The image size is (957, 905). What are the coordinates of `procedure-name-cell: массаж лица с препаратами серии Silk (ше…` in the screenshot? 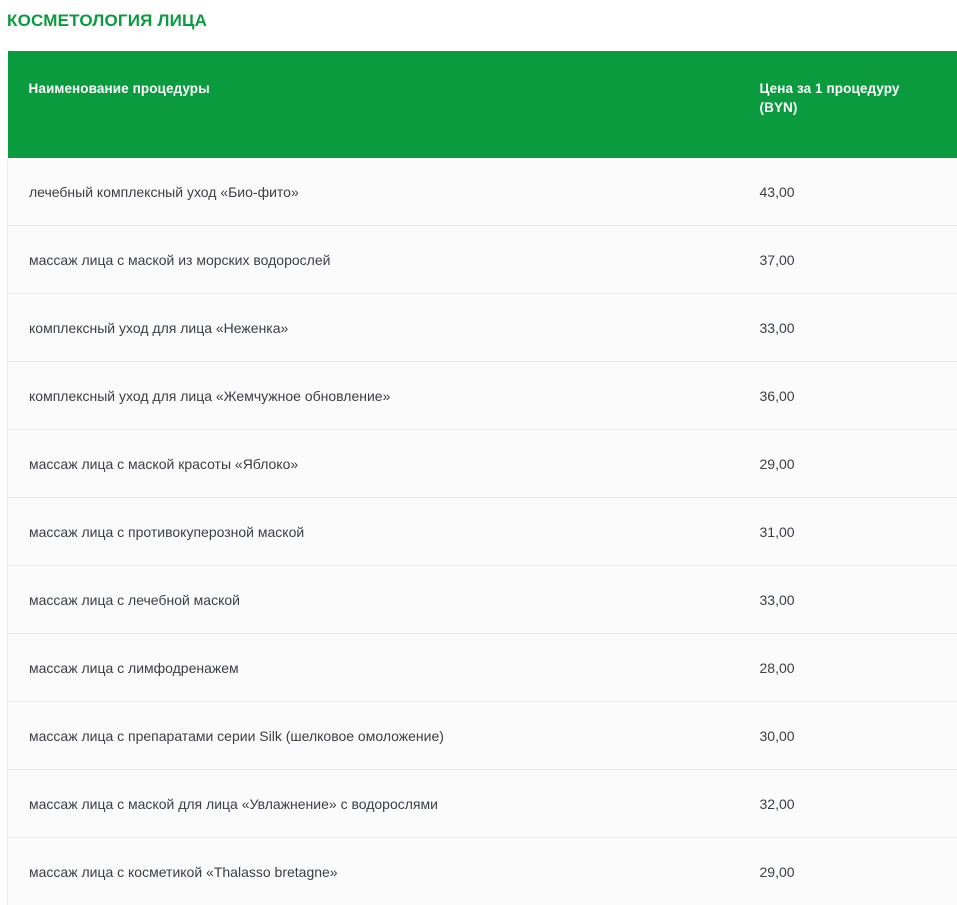 It's located at (371, 736).